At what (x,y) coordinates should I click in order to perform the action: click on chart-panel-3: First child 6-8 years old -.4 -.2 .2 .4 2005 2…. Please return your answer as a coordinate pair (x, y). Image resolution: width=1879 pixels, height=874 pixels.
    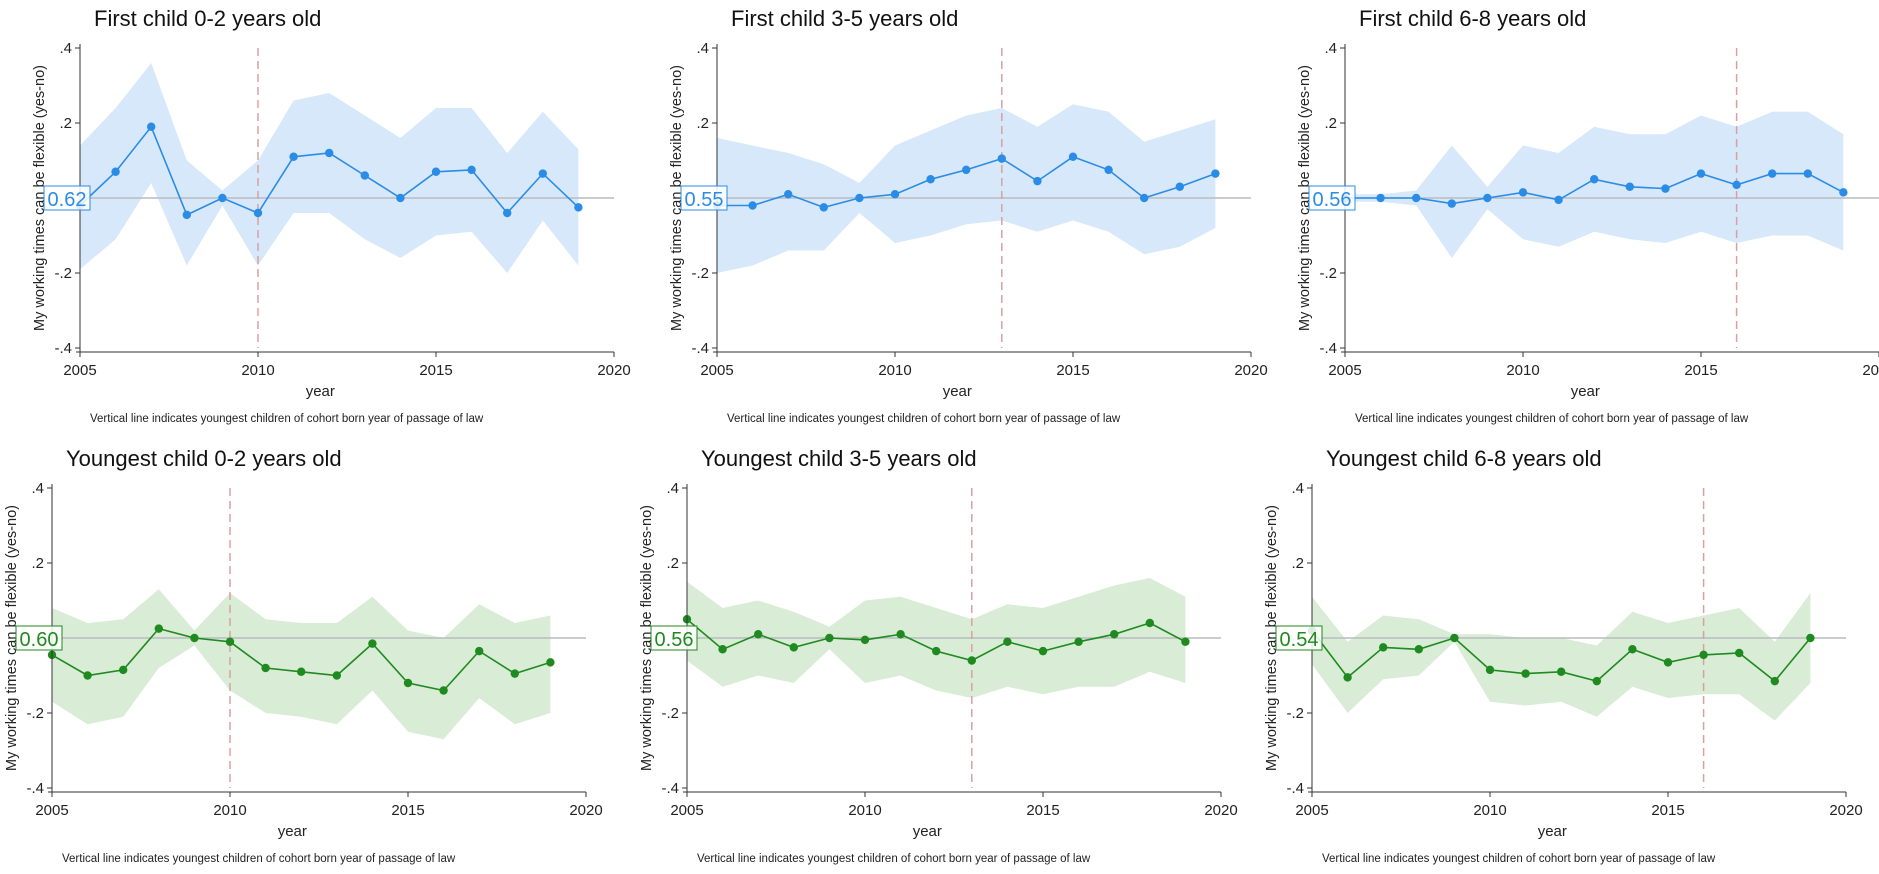
    Looking at the image, I should click on (1588, 215).